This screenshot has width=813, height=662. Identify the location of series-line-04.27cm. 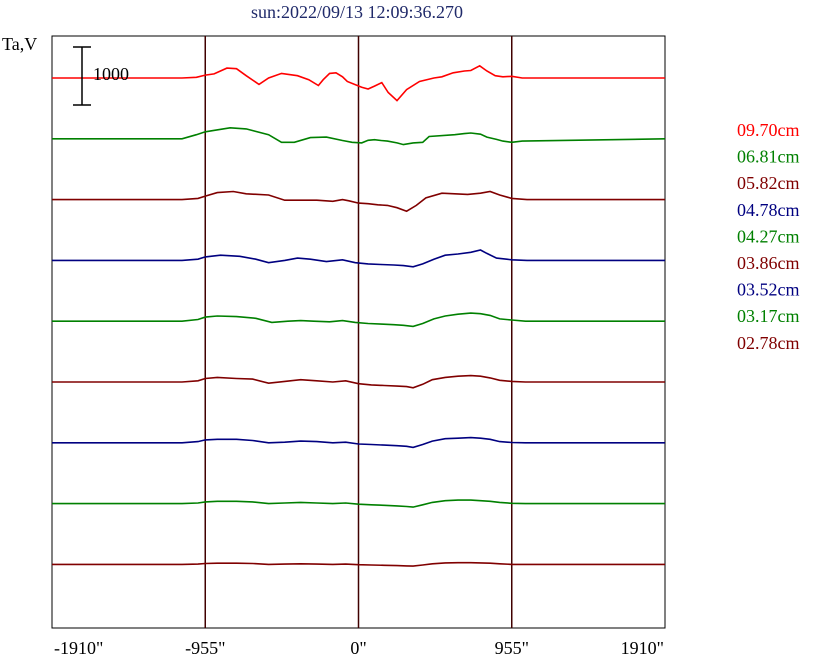
(358, 320).